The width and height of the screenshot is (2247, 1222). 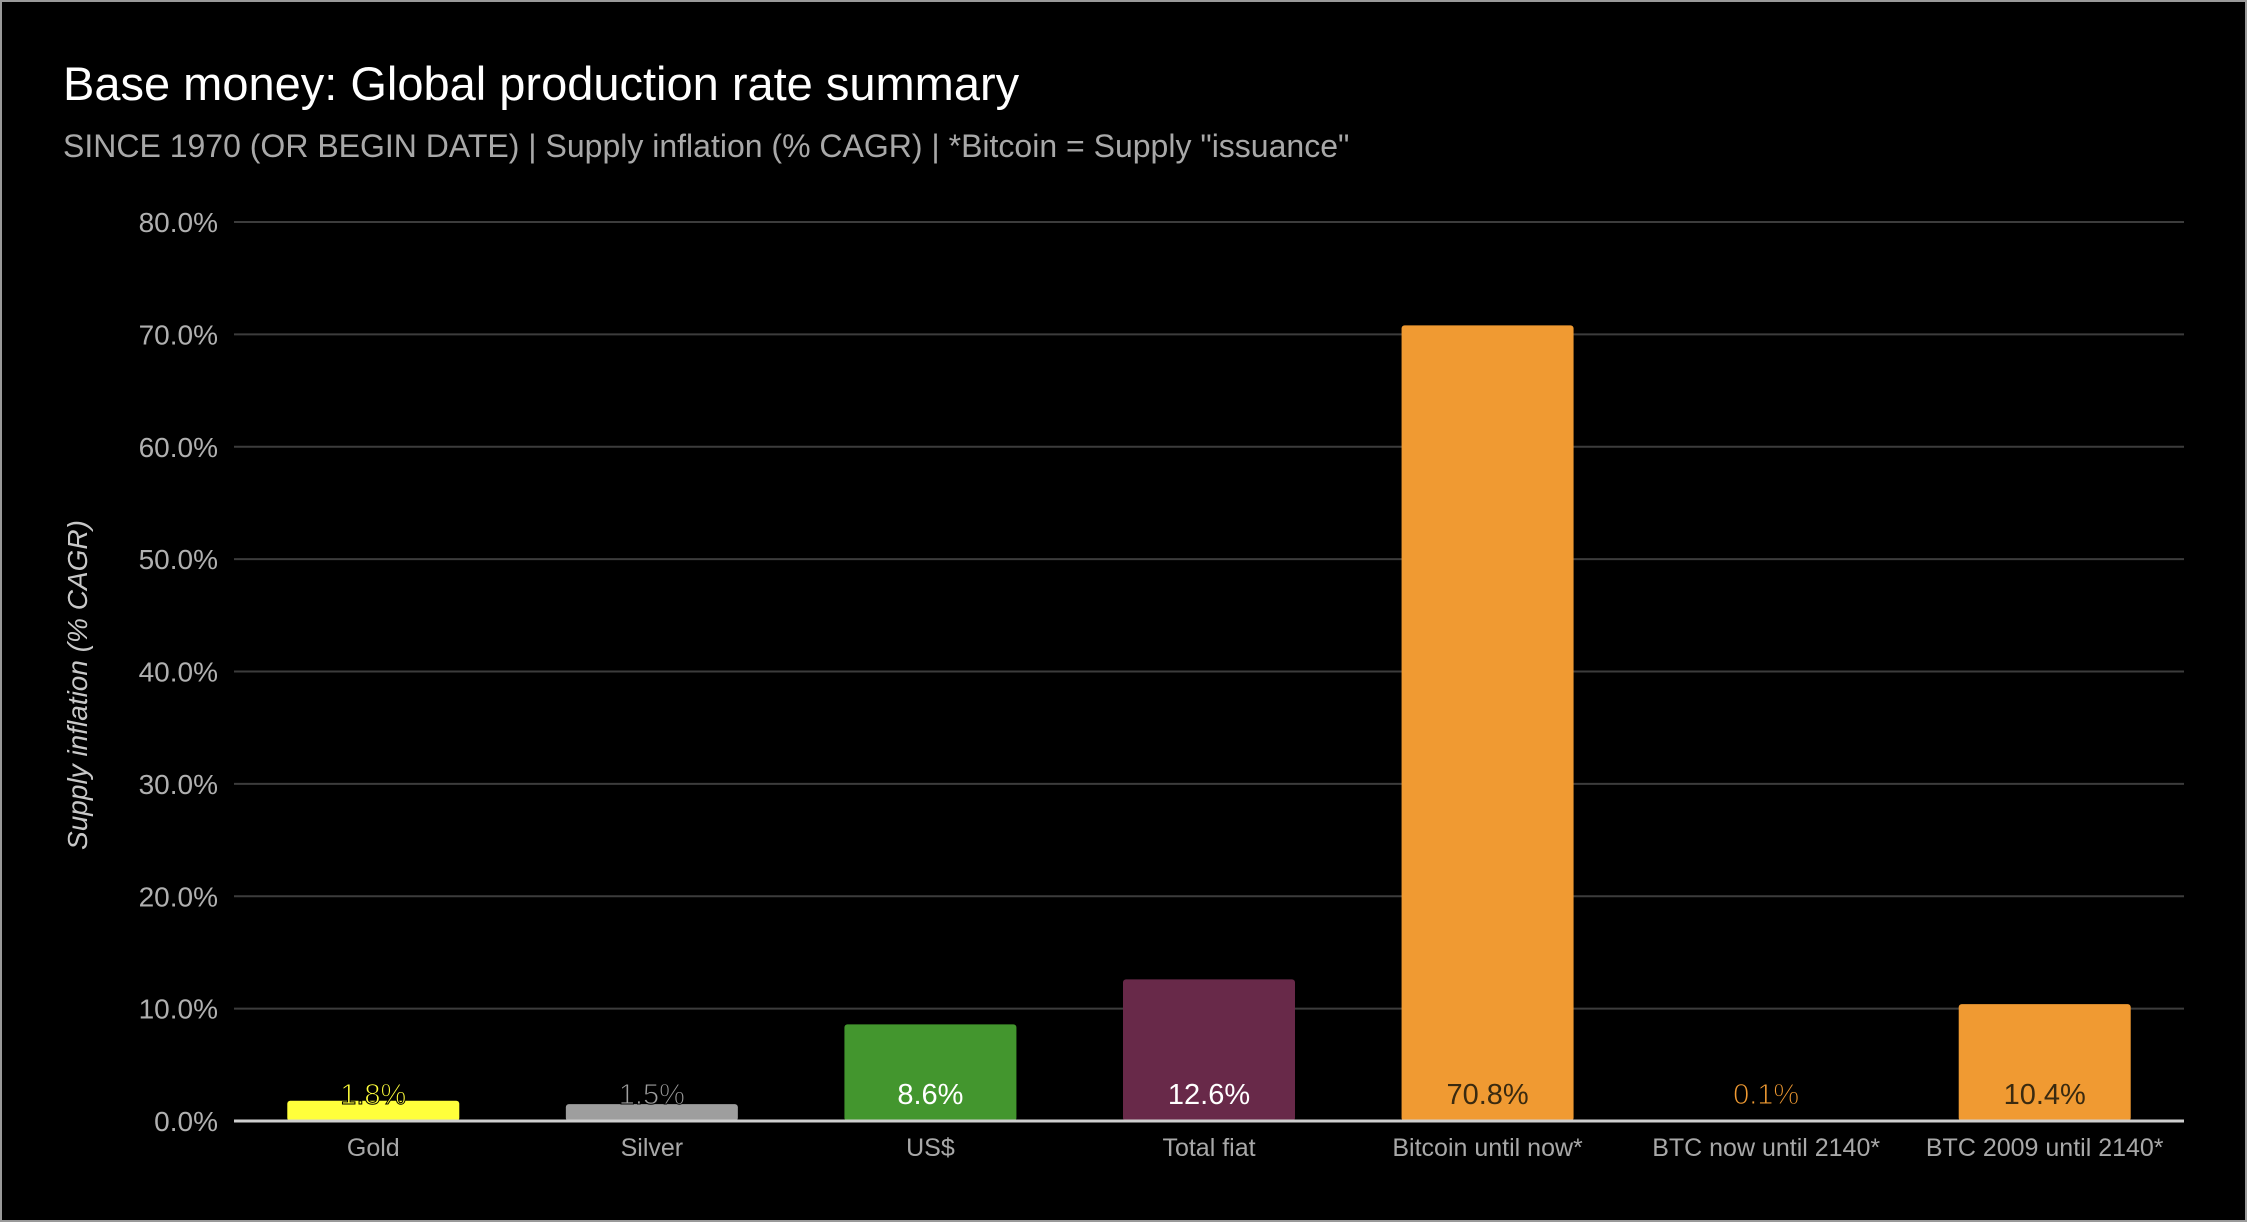 What do you see at coordinates (1208, 1148) in the screenshot?
I see `x-tick-label: Total fiat` at bounding box center [1208, 1148].